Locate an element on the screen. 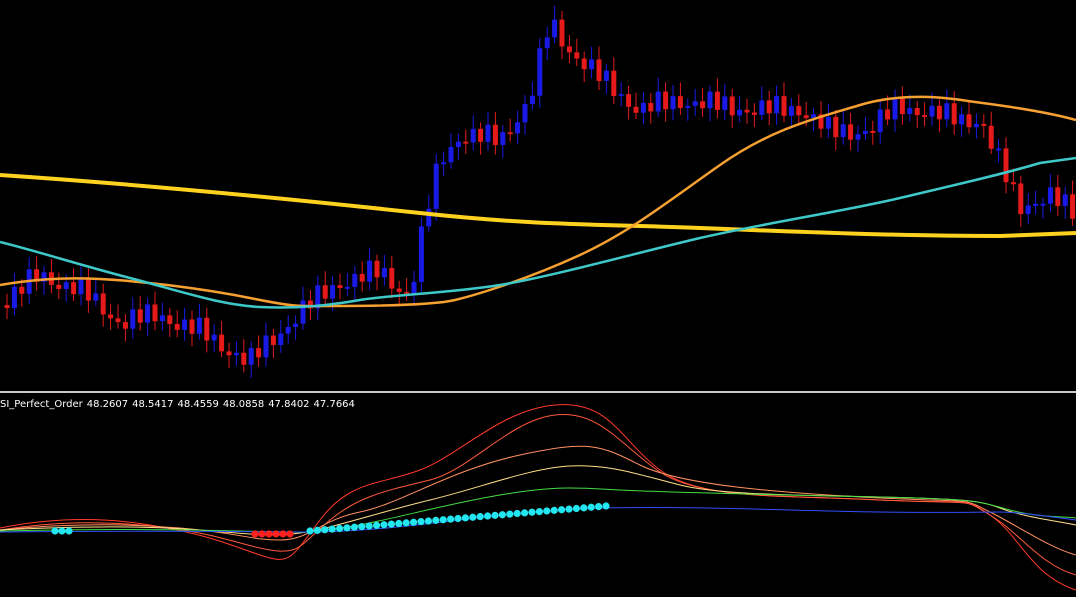 The height and width of the screenshot is (597, 1076). indicator-value: 47.8402 is located at coordinates (288, 404).